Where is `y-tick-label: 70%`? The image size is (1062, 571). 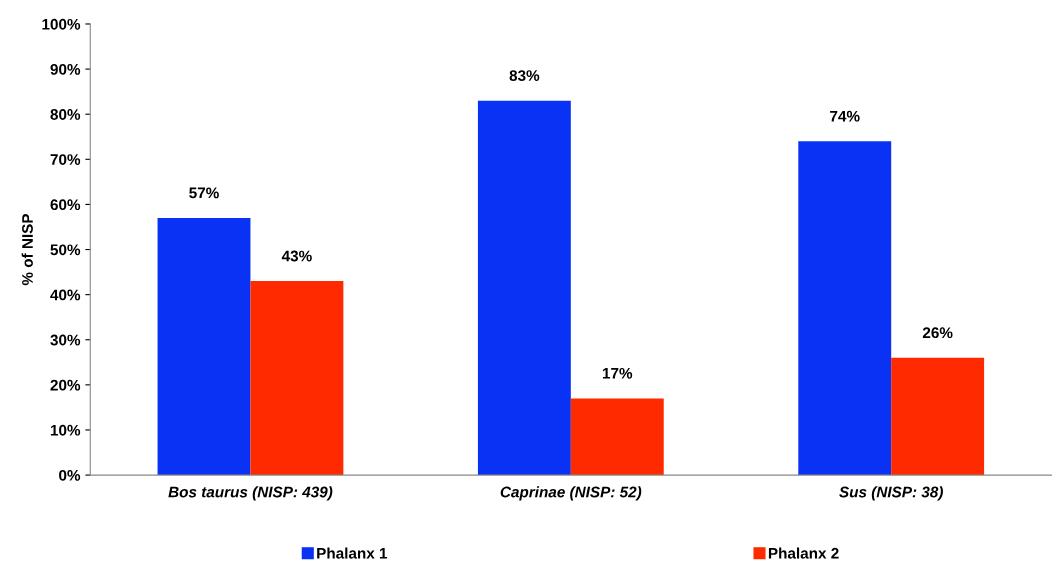 y-tick-label: 70% is located at coordinates (65, 159).